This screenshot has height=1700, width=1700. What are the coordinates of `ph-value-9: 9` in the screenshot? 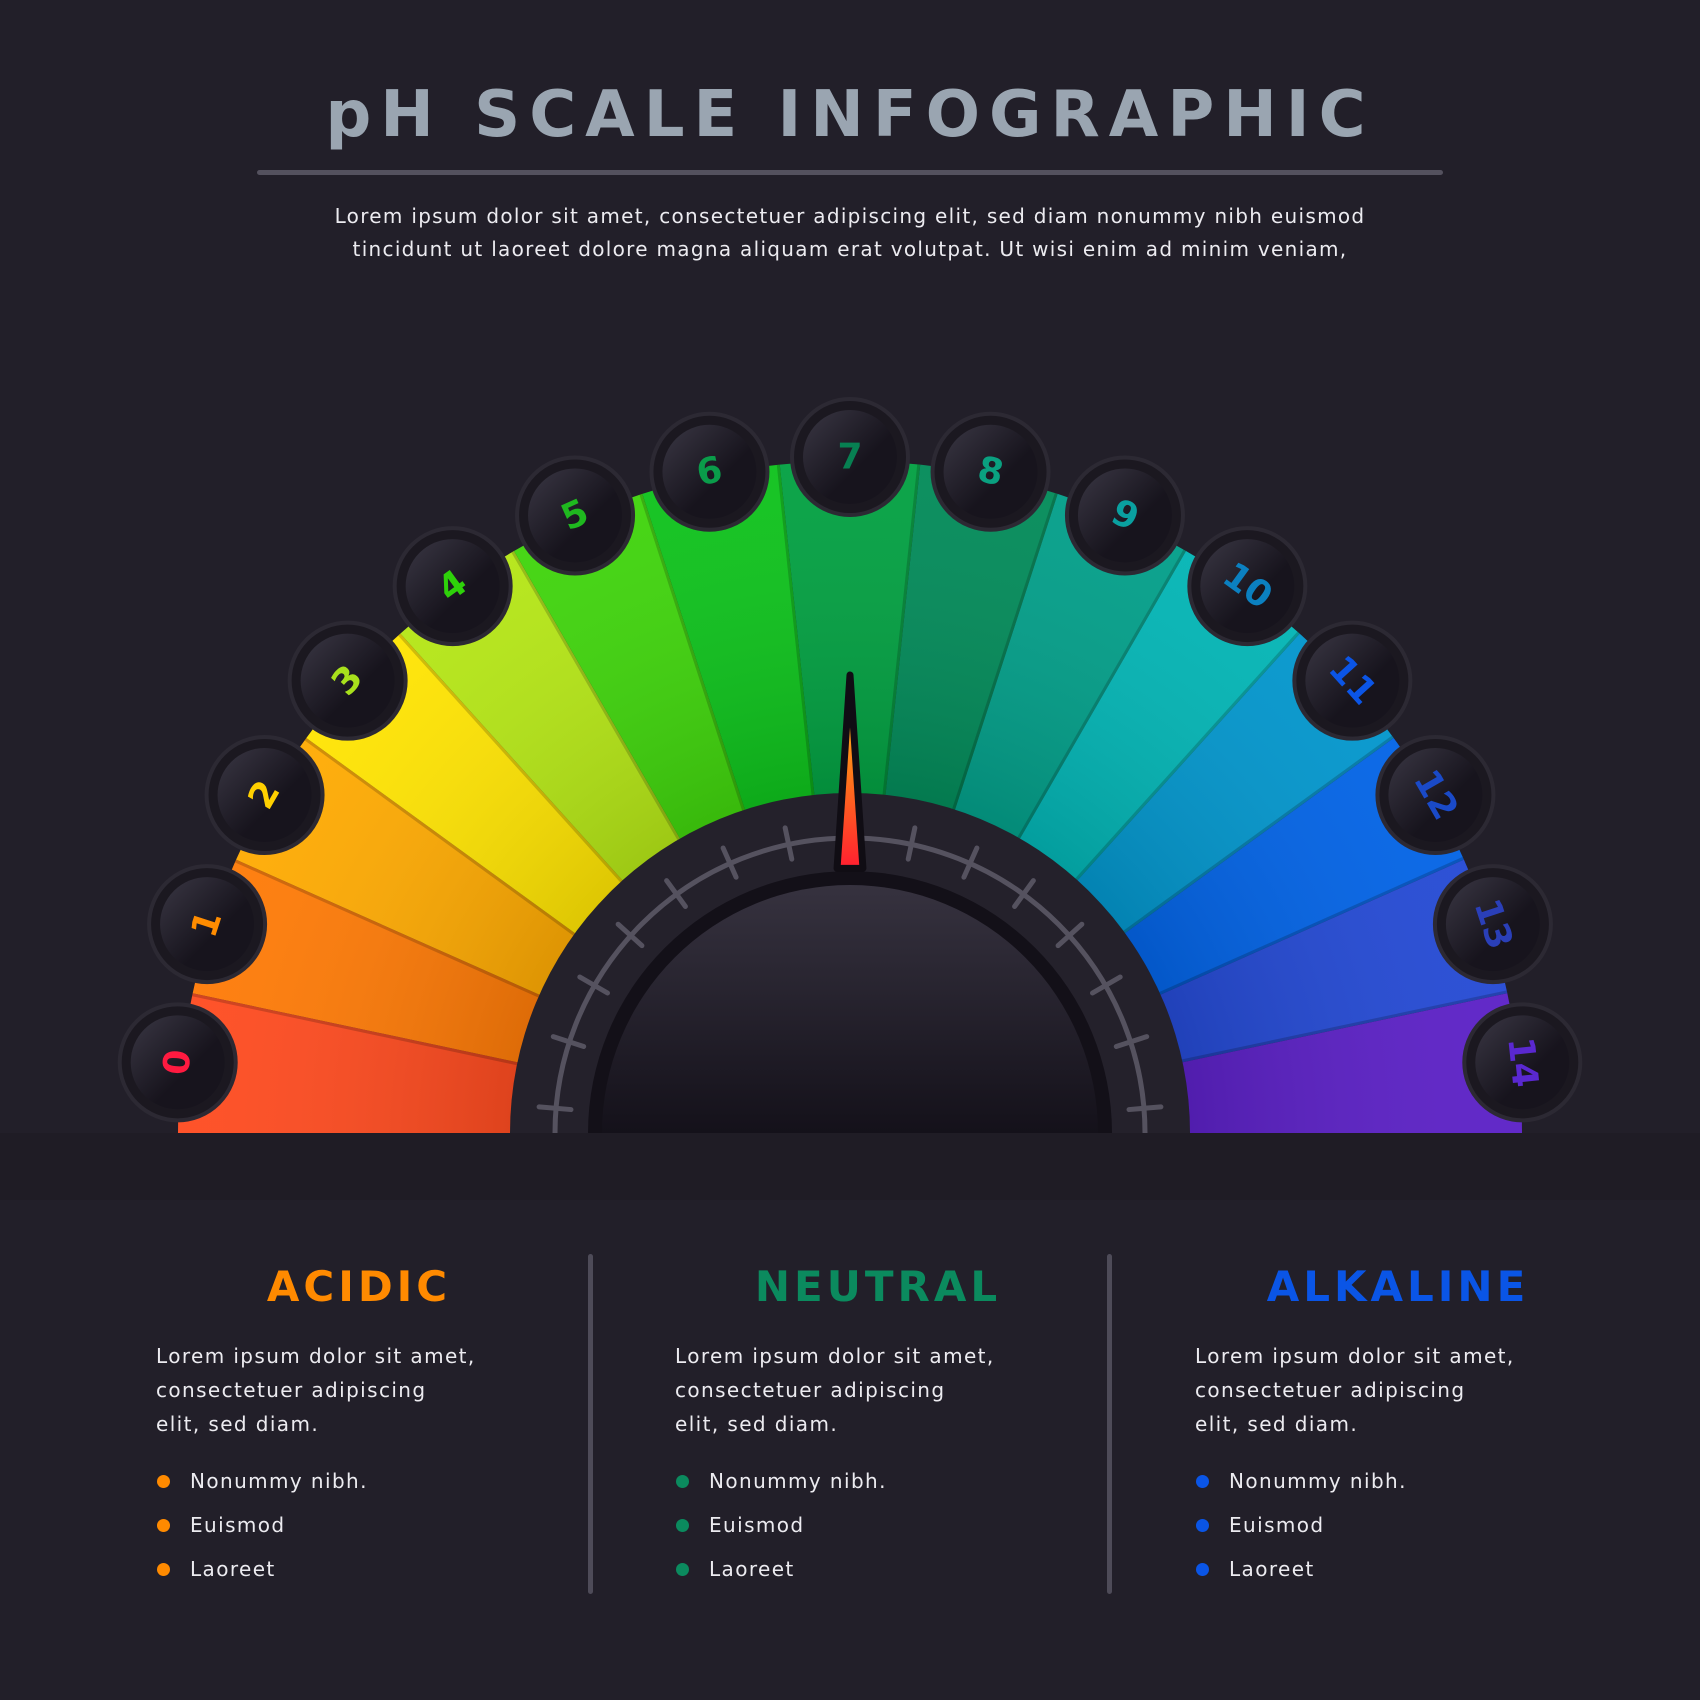 It's located at (1124, 515).